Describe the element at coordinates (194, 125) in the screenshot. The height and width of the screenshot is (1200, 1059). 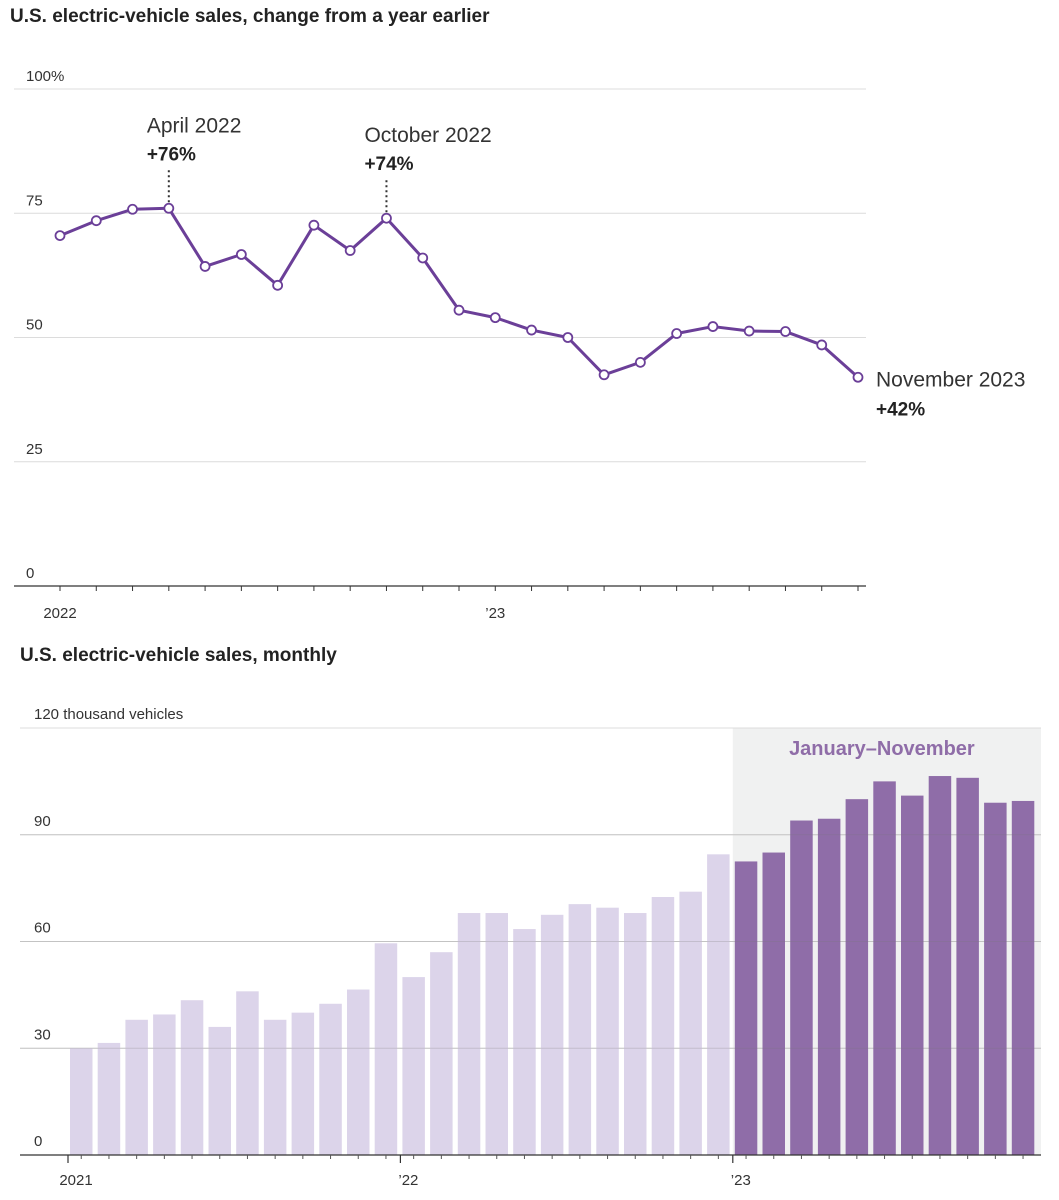
I see `annotation-label: April 2022` at that location.